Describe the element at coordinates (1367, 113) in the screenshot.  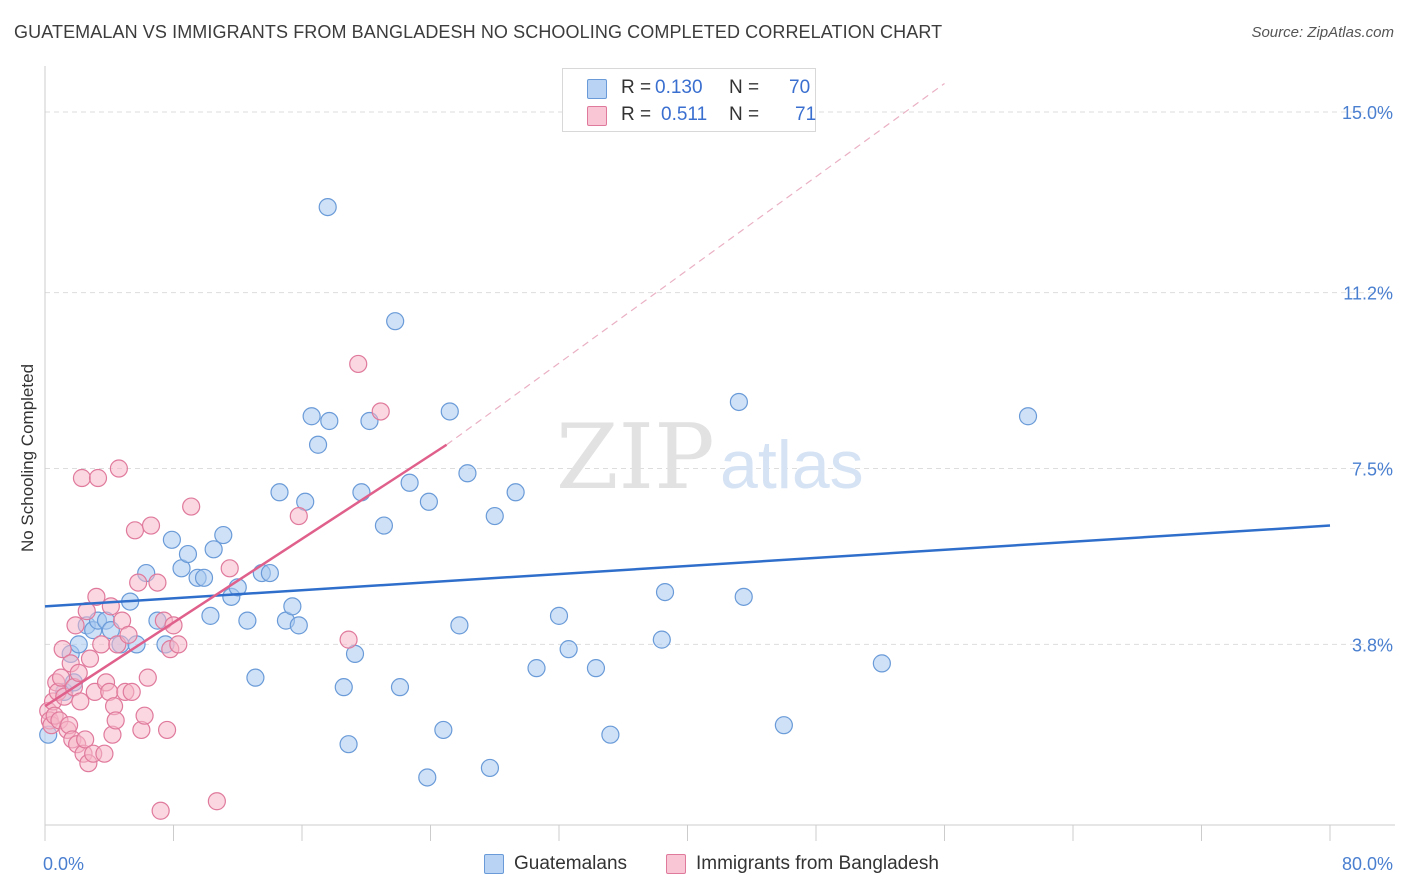
I see `y-tick-label: 15.0%` at that location.